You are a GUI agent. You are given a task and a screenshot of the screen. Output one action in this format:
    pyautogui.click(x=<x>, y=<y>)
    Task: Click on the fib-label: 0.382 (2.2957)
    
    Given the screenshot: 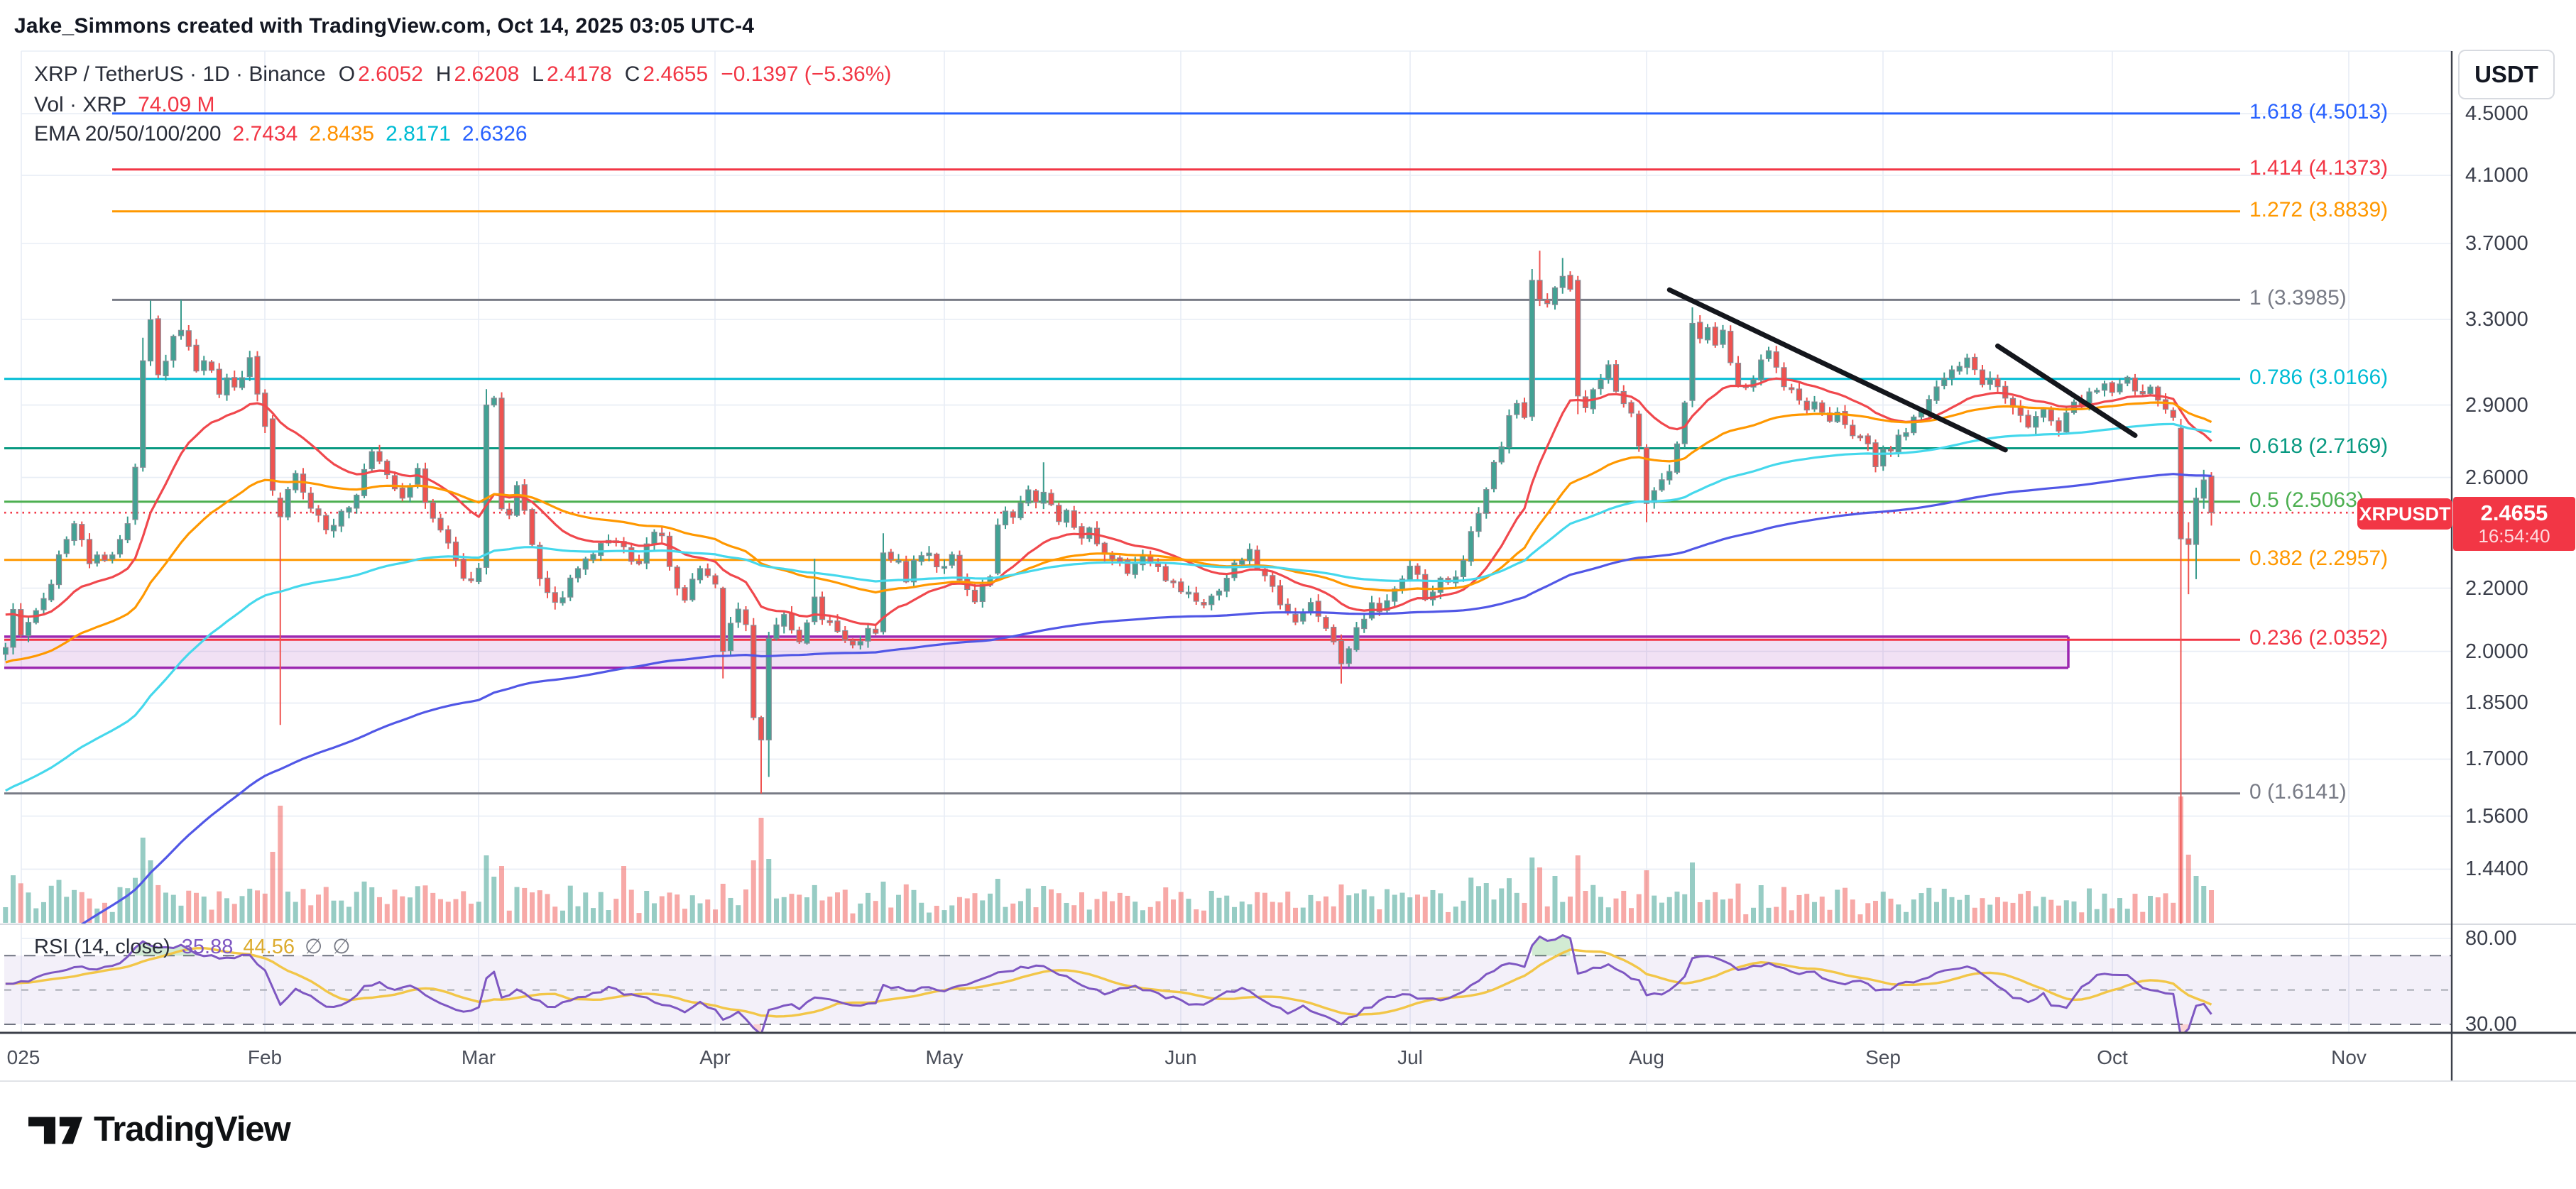 What is the action you would take?
    pyautogui.click(x=2319, y=558)
    